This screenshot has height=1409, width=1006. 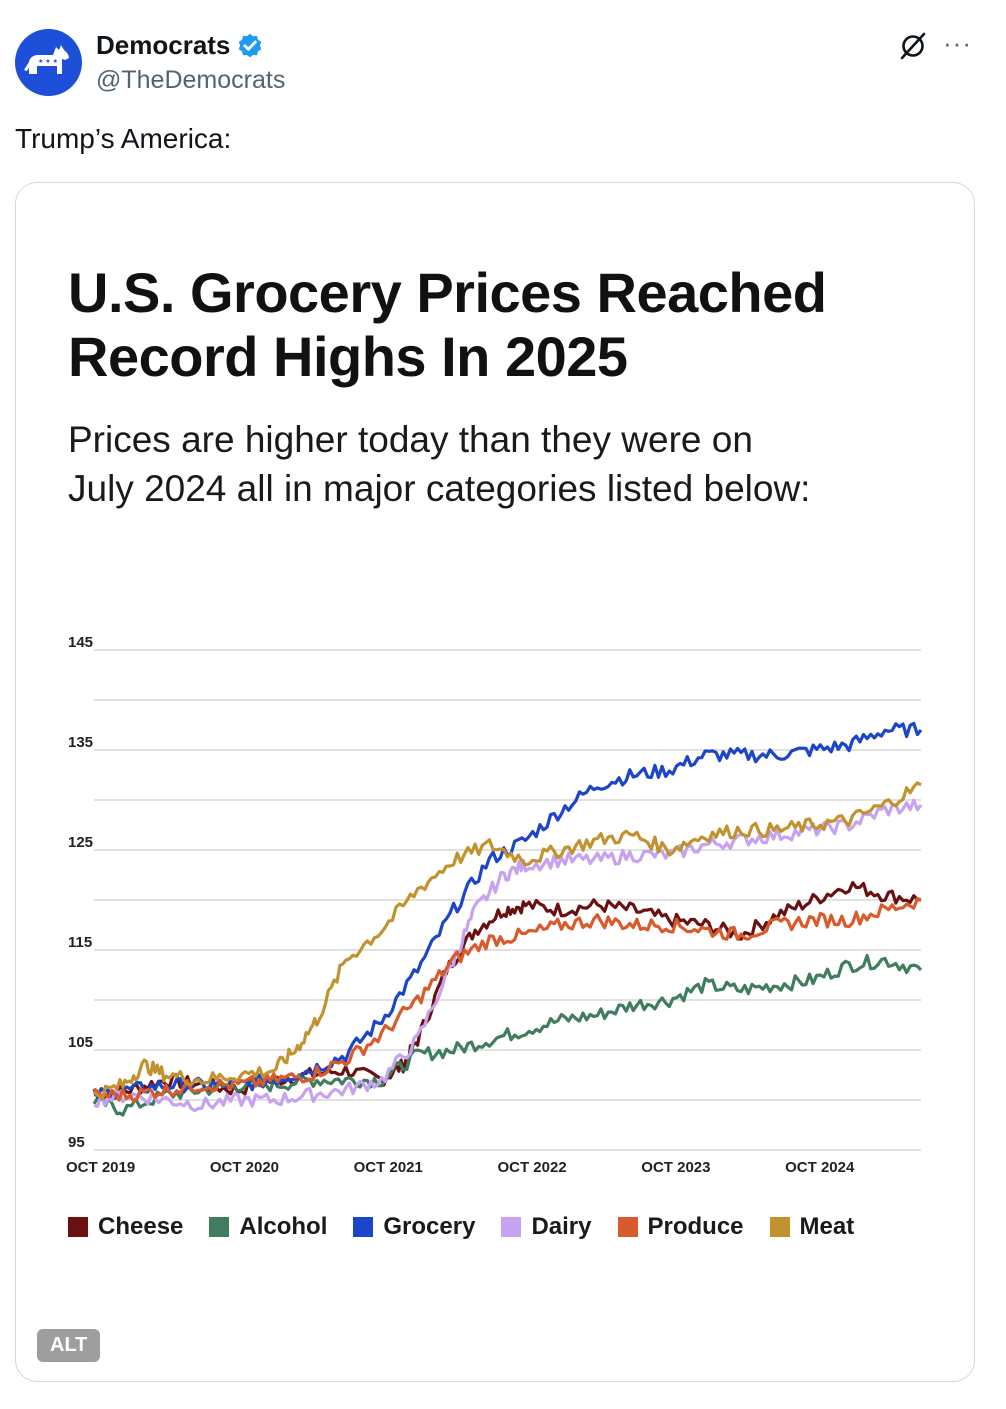 I want to click on chart-title-line-2: Record Highs In 2025, so click(x=348, y=356).